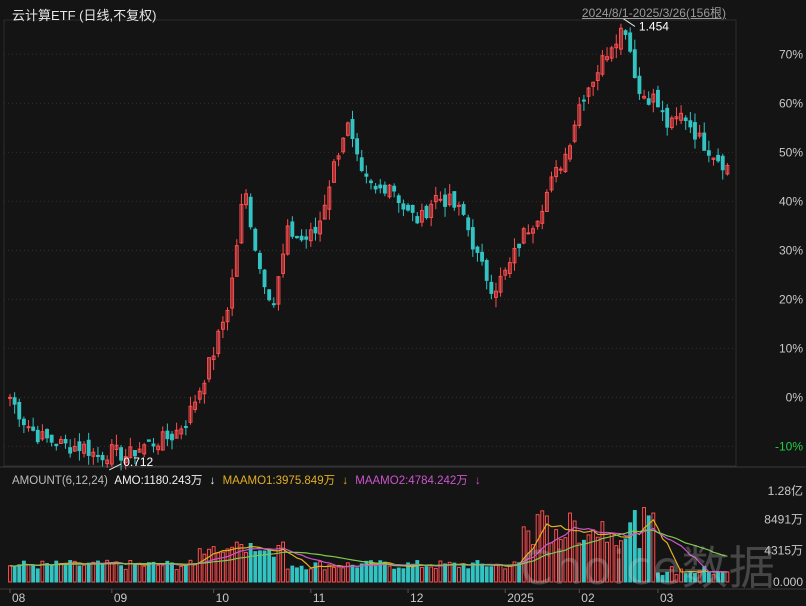 The width and height of the screenshot is (806, 606). What do you see at coordinates (368, 548) in the screenshot?
I see `volume-ma24-line` at bounding box center [368, 548].